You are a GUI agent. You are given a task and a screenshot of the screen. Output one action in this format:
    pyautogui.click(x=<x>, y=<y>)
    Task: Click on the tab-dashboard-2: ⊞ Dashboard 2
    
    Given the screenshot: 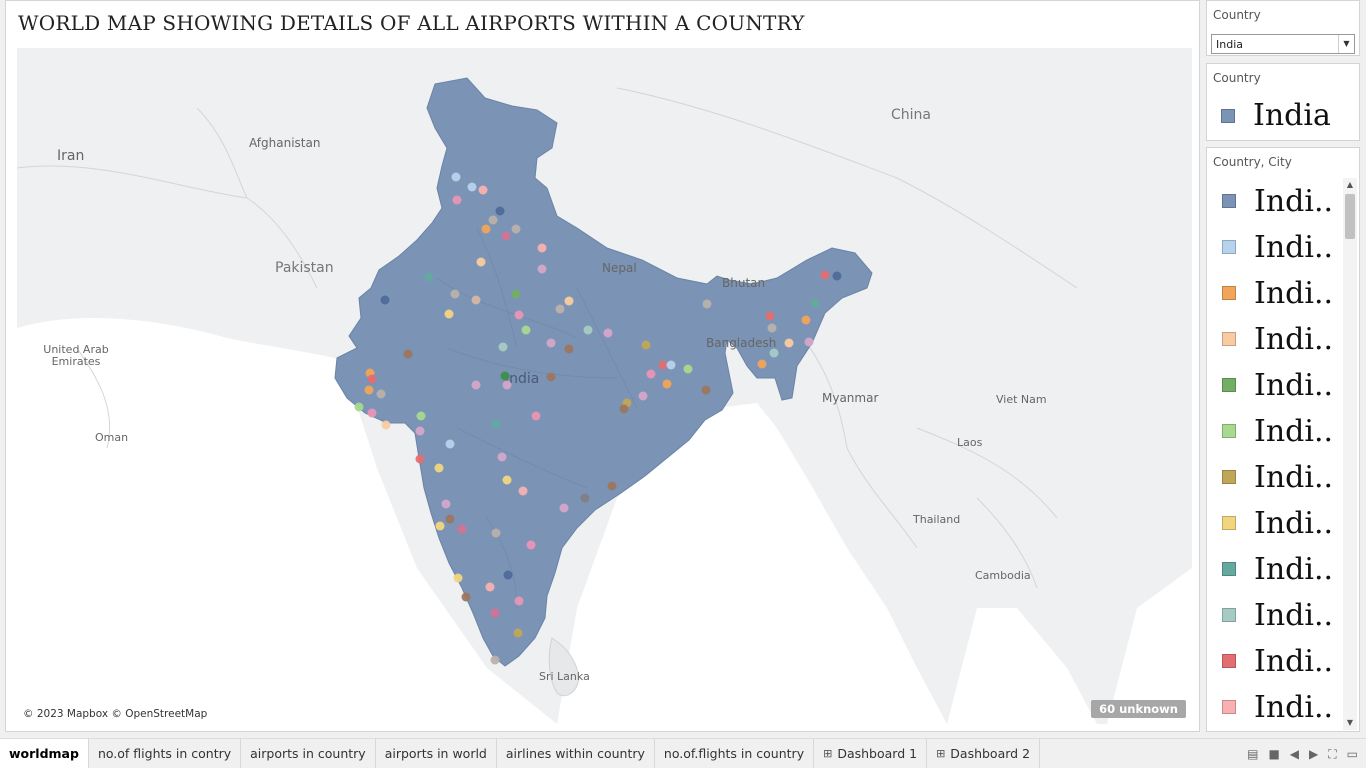 What is the action you would take?
    pyautogui.click(x=984, y=753)
    